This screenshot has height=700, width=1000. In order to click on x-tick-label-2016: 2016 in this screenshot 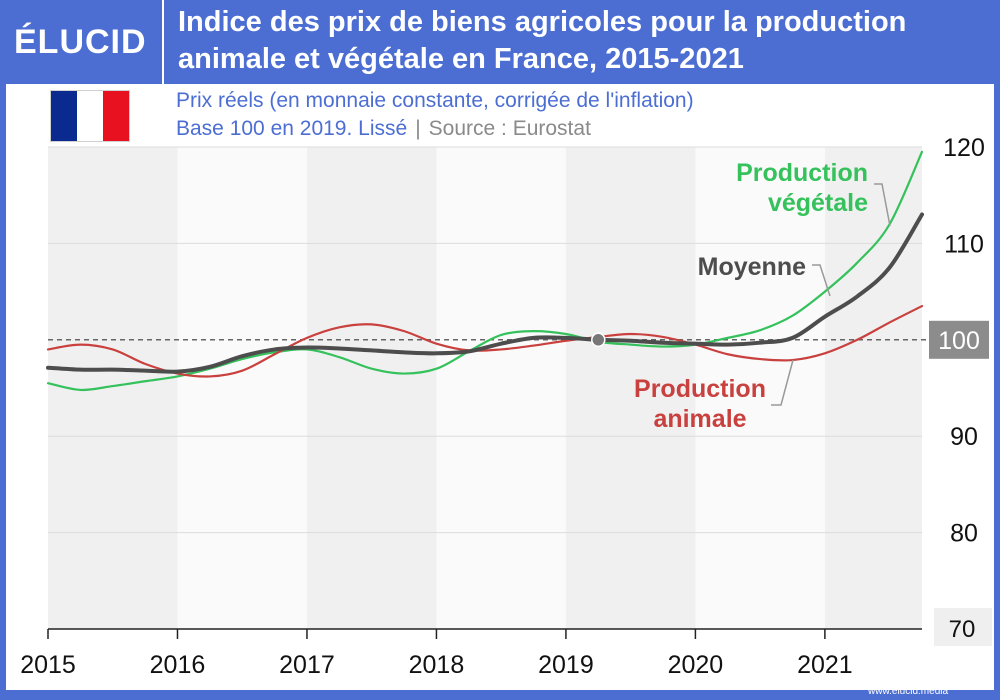, I will do `click(178, 665)`.